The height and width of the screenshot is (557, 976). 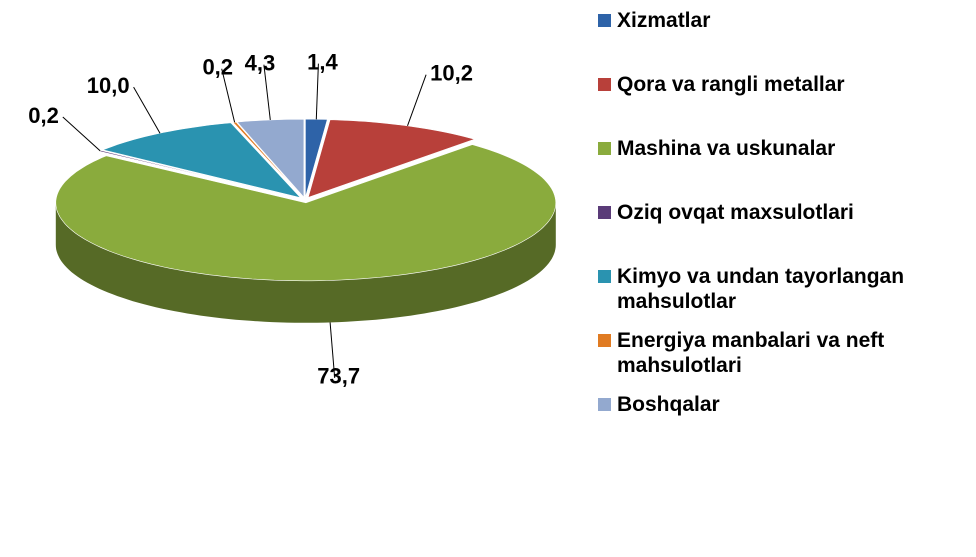 I want to click on data-label: 10,2, so click(x=451, y=73).